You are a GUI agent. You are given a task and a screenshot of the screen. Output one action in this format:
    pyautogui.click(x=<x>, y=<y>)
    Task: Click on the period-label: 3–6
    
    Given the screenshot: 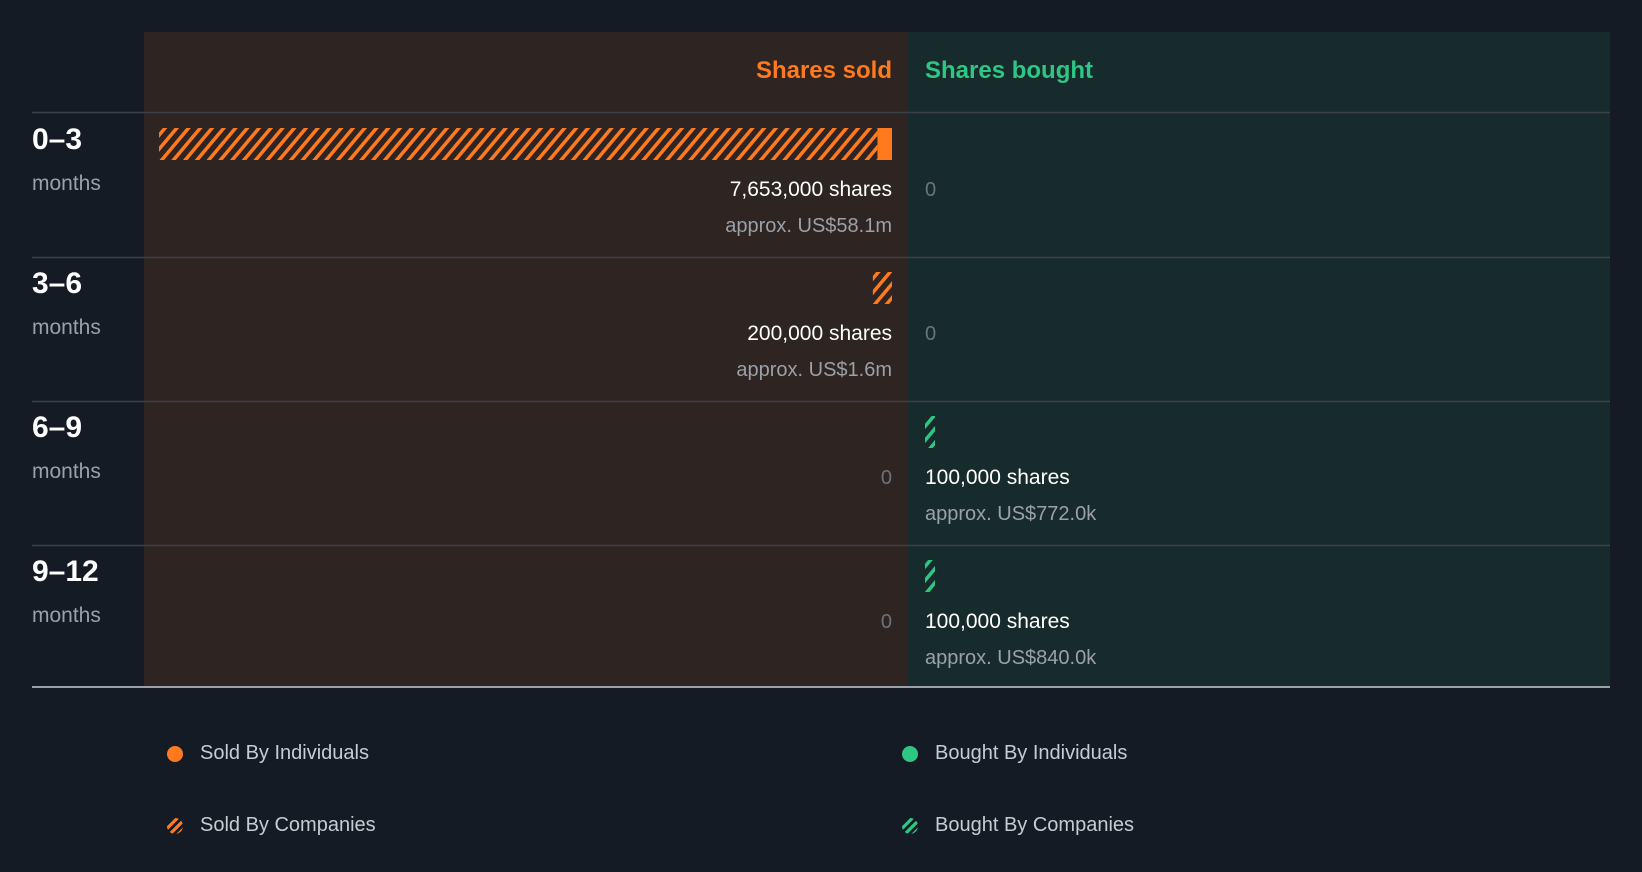 What is the action you would take?
    pyautogui.click(x=57, y=283)
    